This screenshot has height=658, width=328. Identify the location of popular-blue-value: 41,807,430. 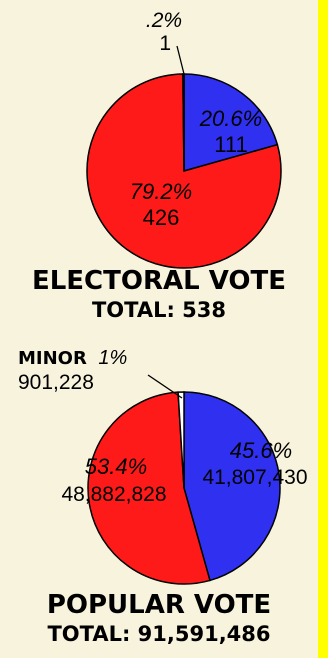
(254, 477).